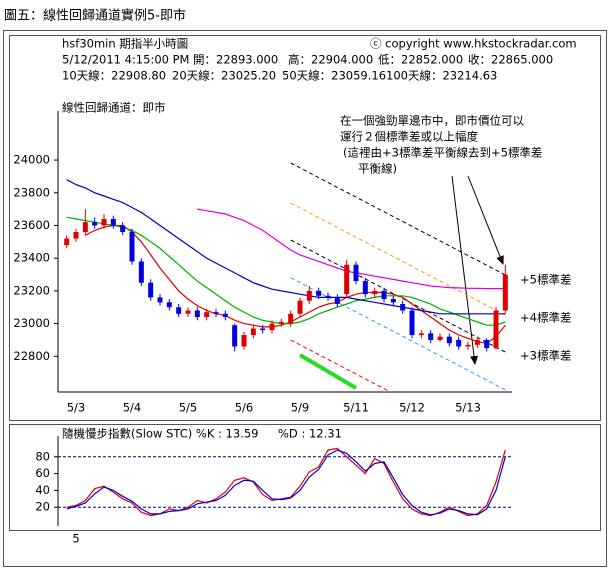 Image resolution: width=611 pixels, height=571 pixels. Describe the element at coordinates (328, 371) in the screenshot. I see `highlight-line` at that location.